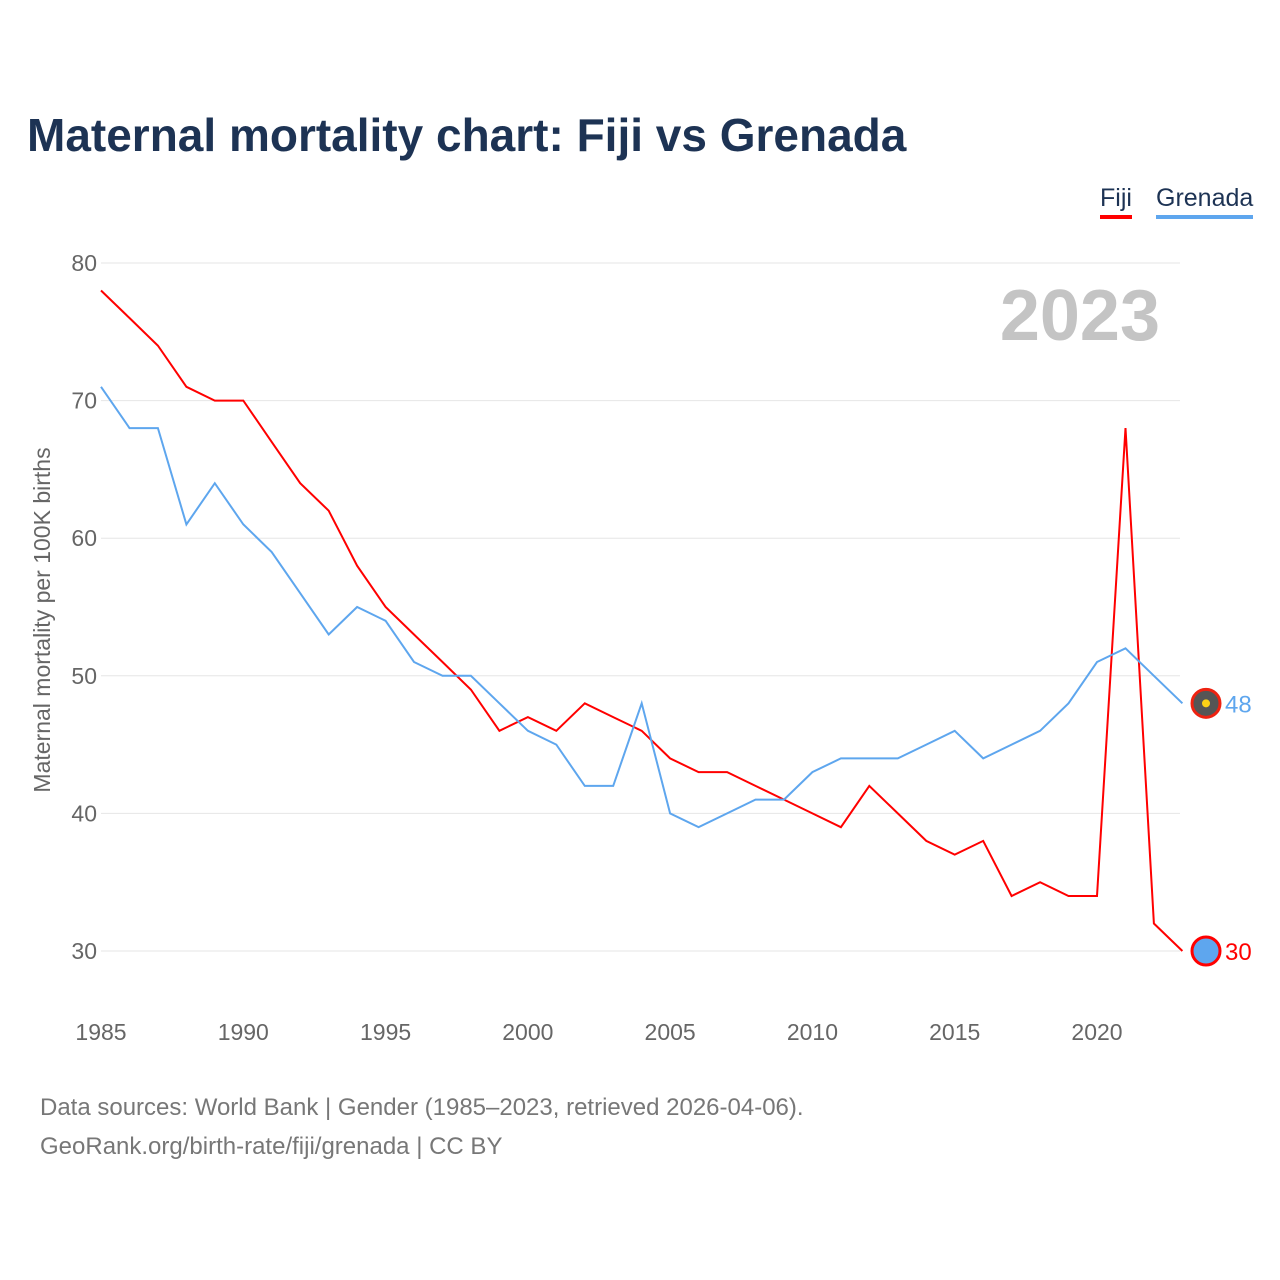  What do you see at coordinates (527, 1032) in the screenshot?
I see `x-tick-label: 2000` at bounding box center [527, 1032].